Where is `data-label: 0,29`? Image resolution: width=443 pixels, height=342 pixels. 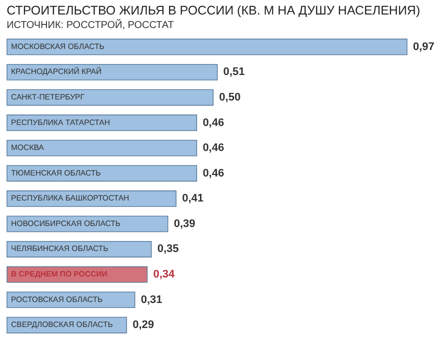 data-label: 0,29 is located at coordinates (143, 325).